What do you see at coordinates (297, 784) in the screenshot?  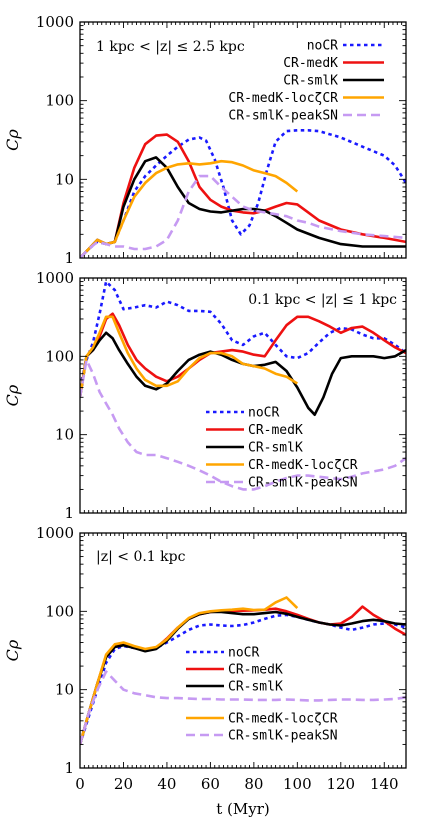 I see `x-tick-label: 100` at bounding box center [297, 784].